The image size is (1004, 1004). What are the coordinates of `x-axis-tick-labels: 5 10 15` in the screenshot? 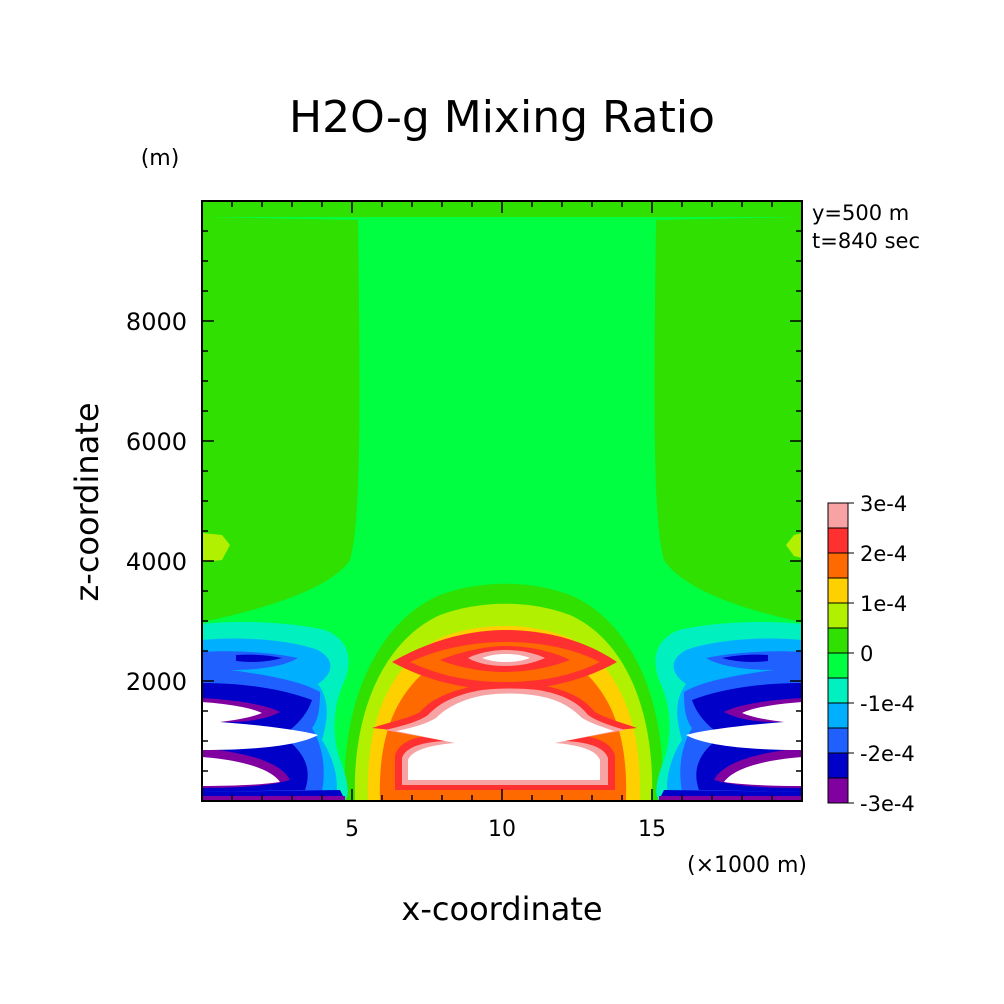 It's located at (505, 829).